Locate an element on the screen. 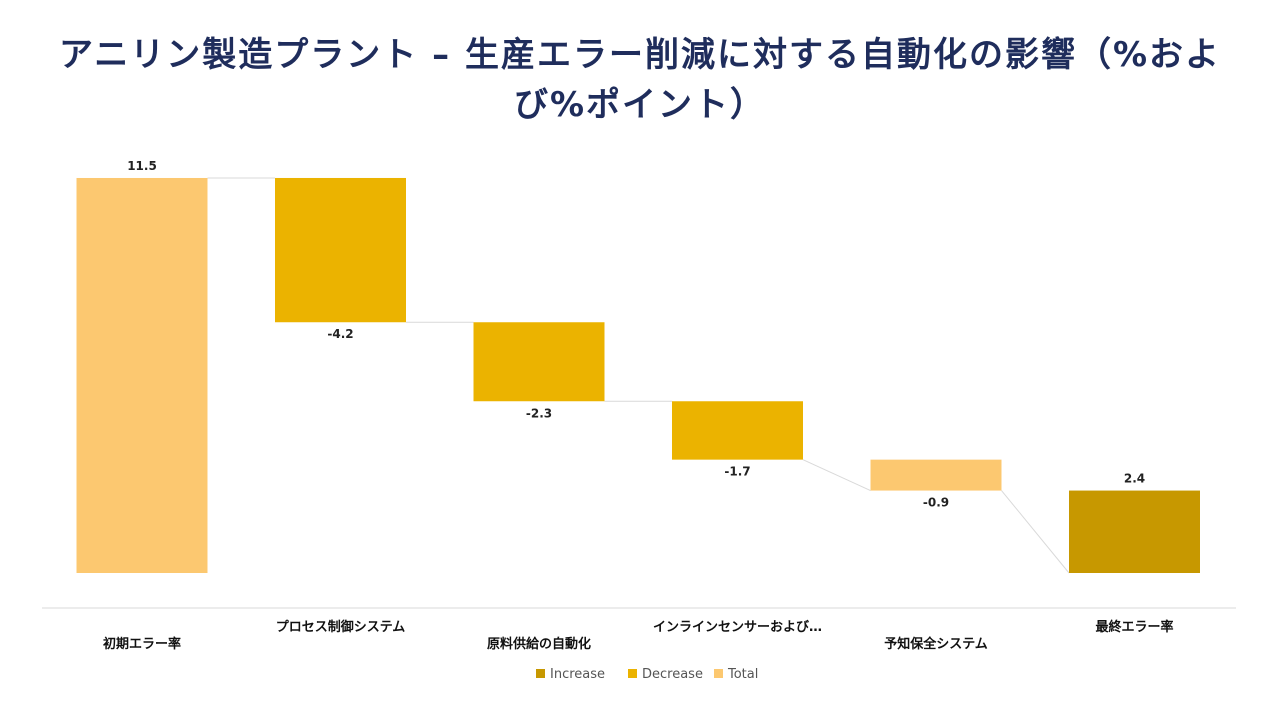 The image size is (1280, 720). data-label: 2.4 is located at coordinates (1134, 479).